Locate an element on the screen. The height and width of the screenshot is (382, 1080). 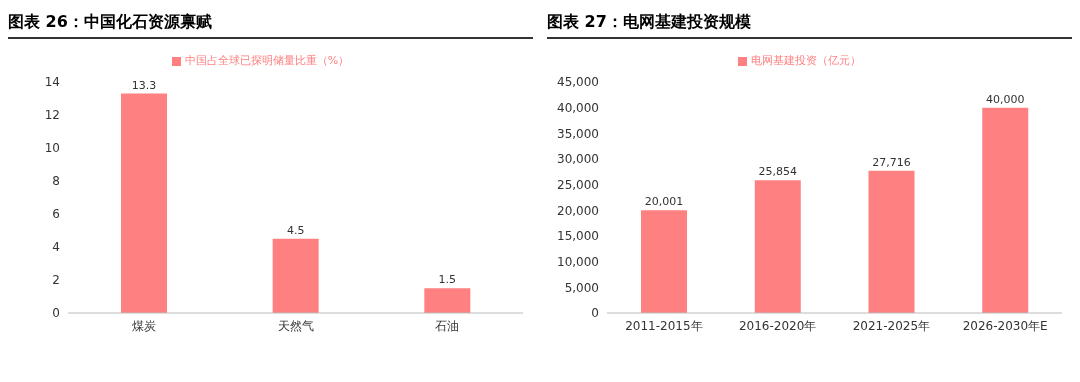
y-tick-label: 10 is located at coordinates (52, 148).